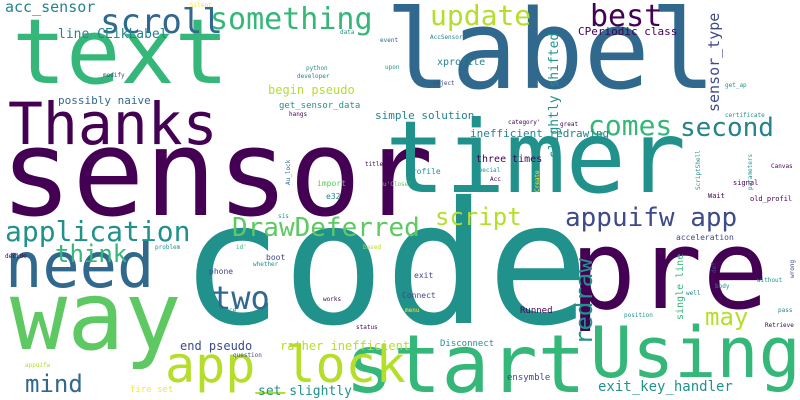  Describe the element at coordinates (331, 183) in the screenshot. I see `word-import: import` at that location.